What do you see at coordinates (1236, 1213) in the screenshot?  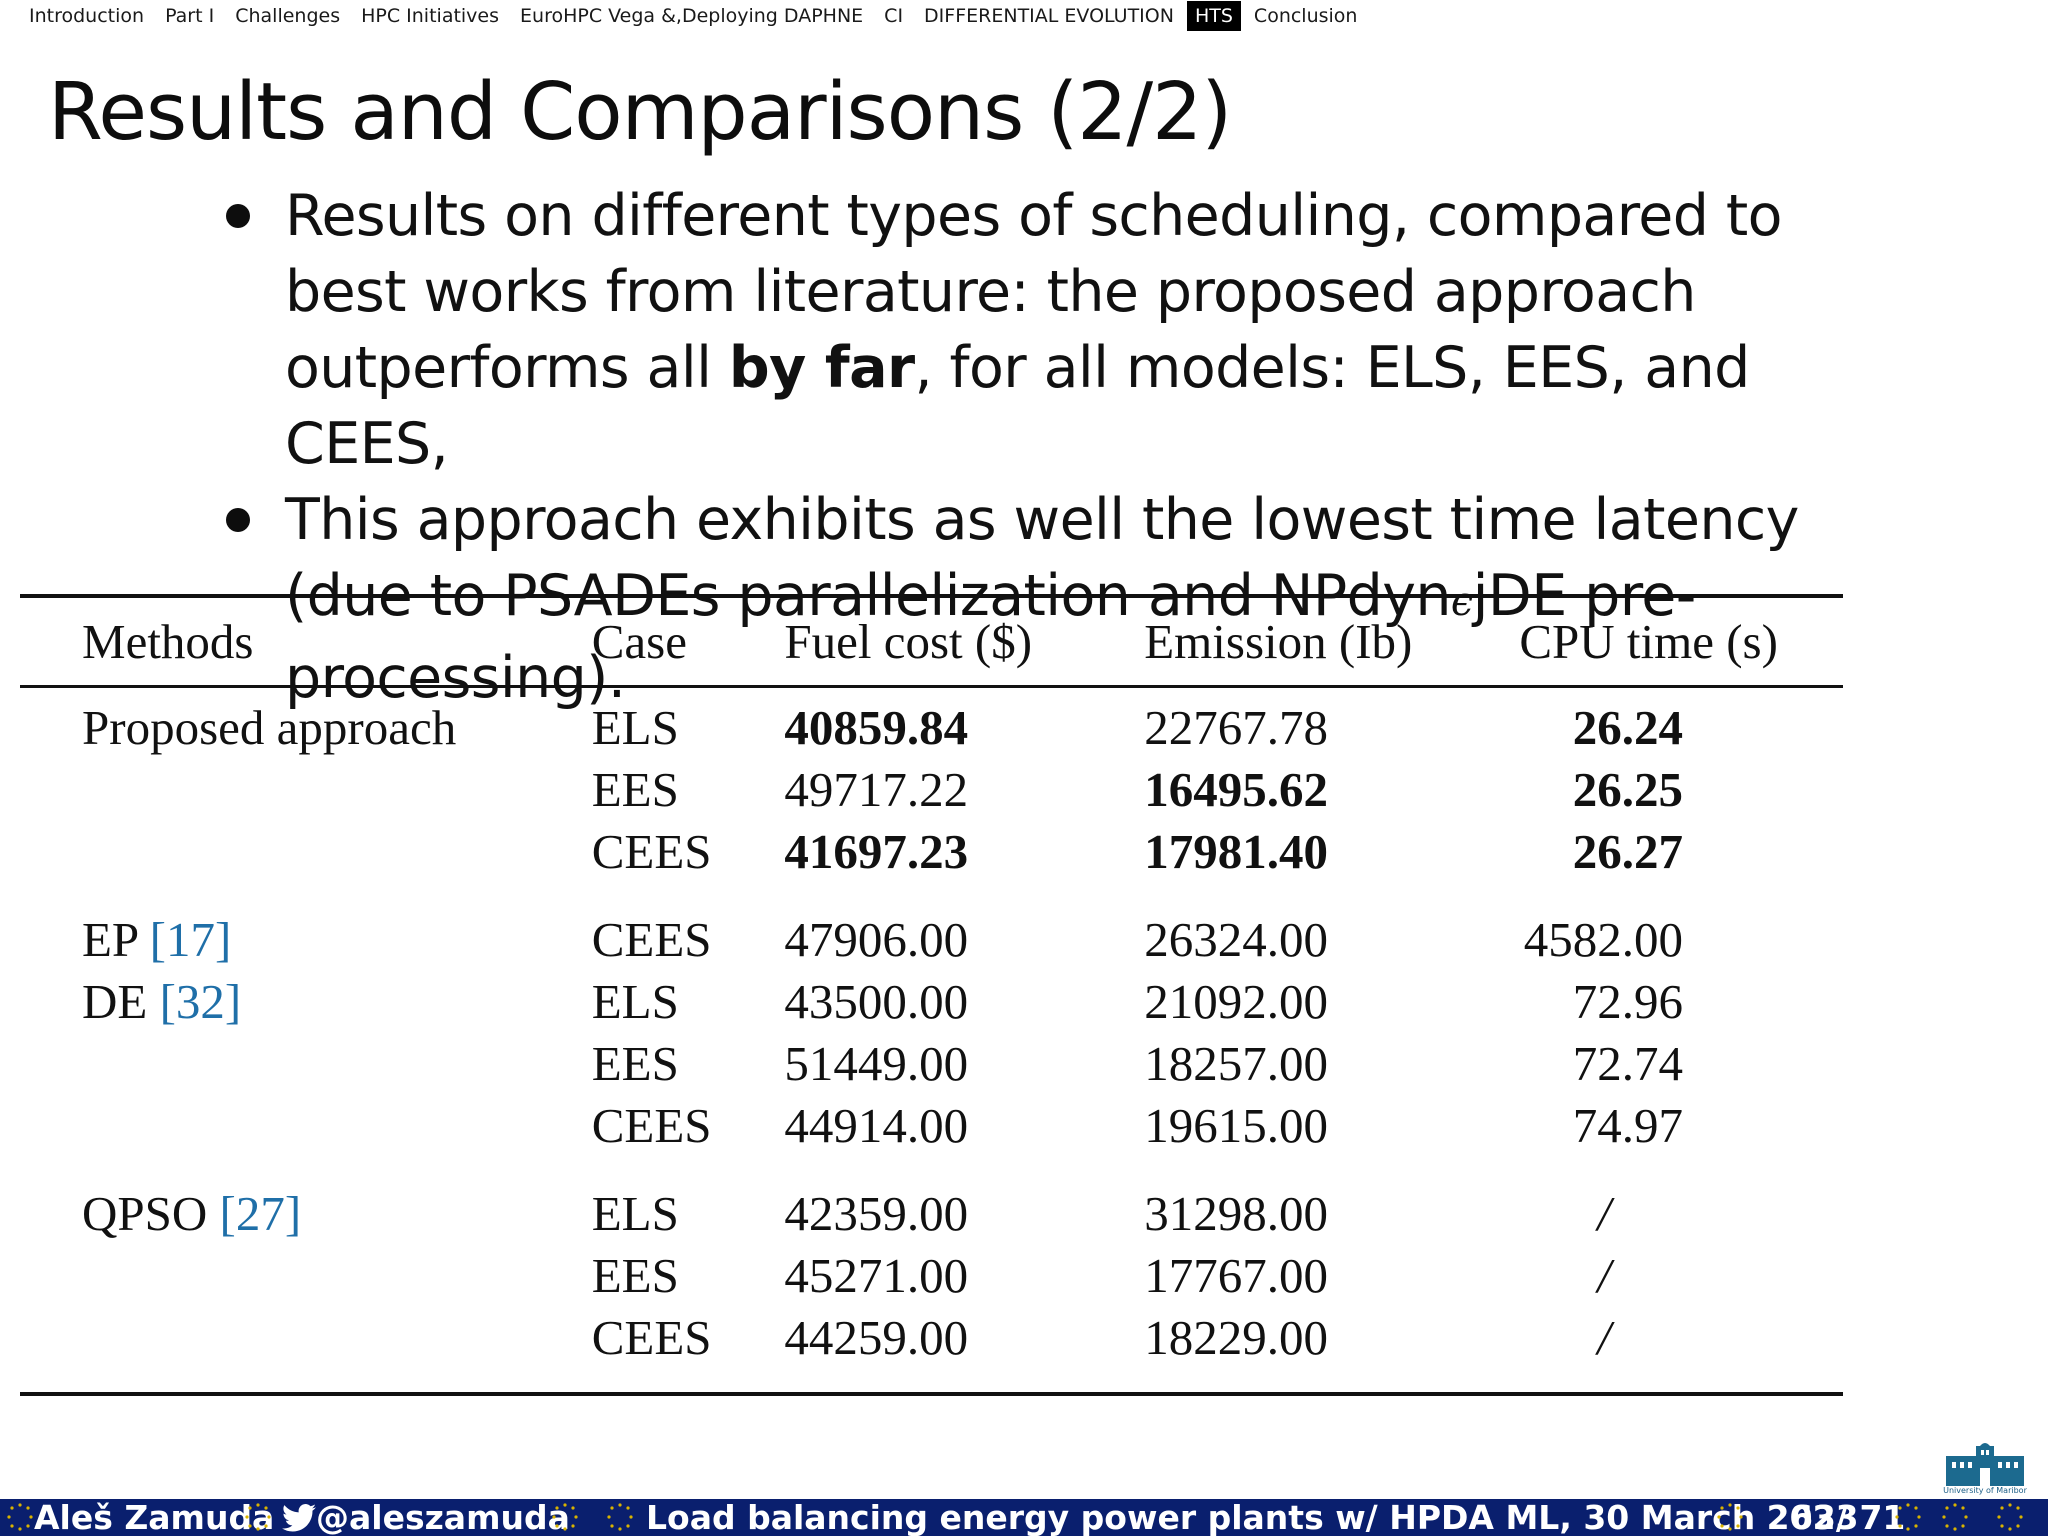 I see `cell-emission: 31298.00` at bounding box center [1236, 1213].